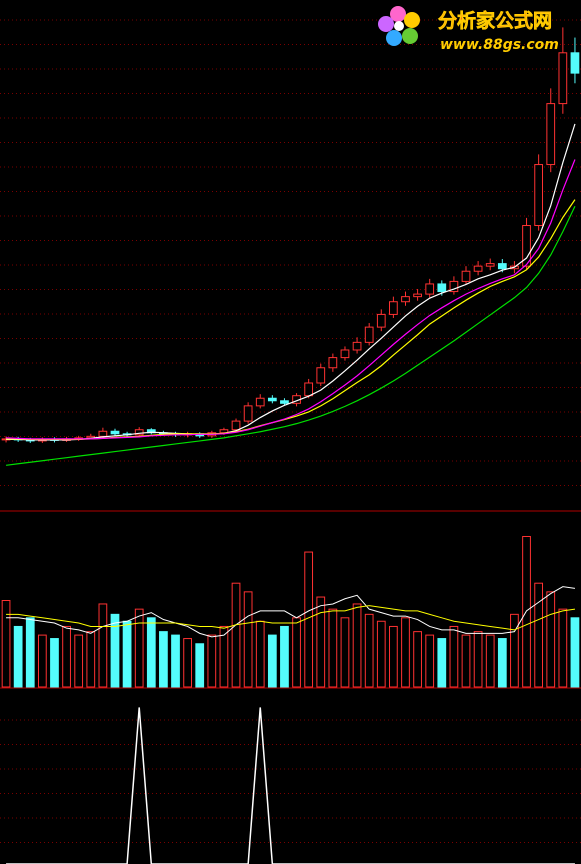 This screenshot has width=581, height=864. Describe the element at coordinates (499, 45) in the screenshot. I see `watermark-url: www.88gs.com` at that location.